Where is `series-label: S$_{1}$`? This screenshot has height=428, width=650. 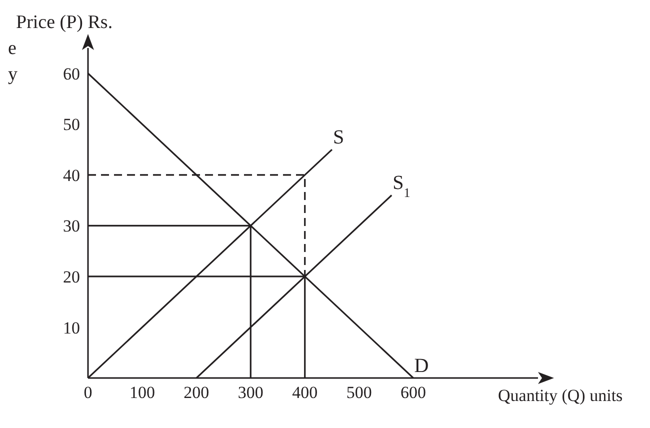 series-label: S$_{1}$ is located at coordinates (401, 186).